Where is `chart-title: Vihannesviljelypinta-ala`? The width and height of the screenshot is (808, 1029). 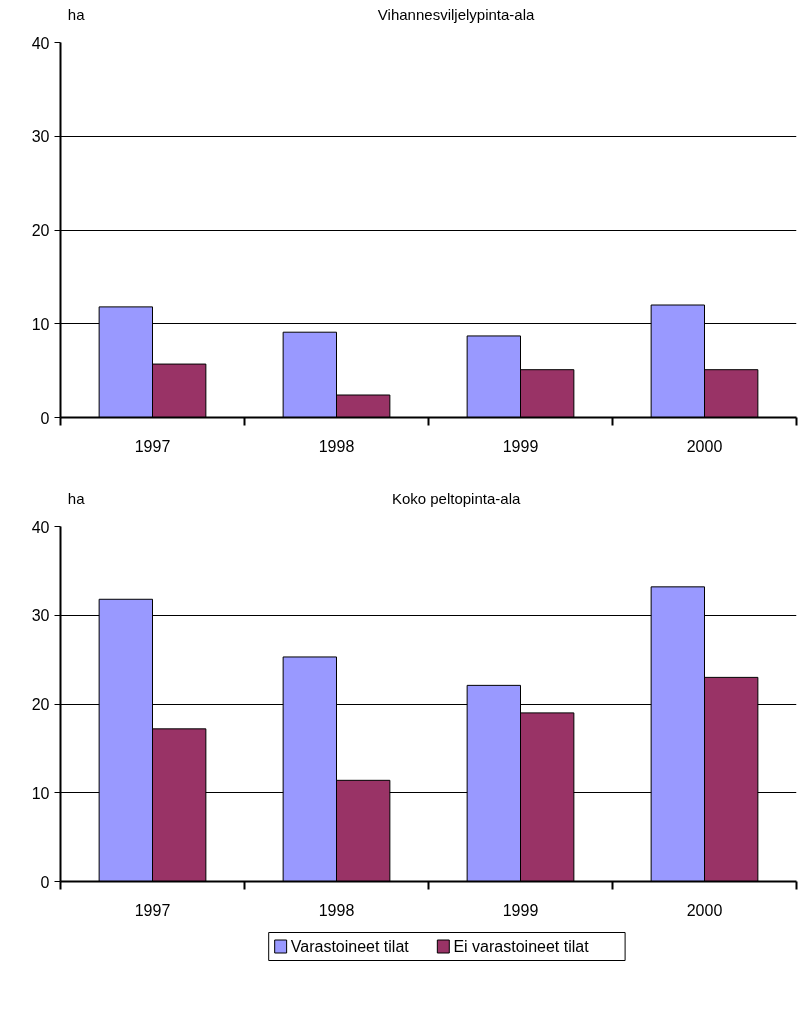
chart-title: Vihannesviljelypinta-ala is located at coordinates (456, 14).